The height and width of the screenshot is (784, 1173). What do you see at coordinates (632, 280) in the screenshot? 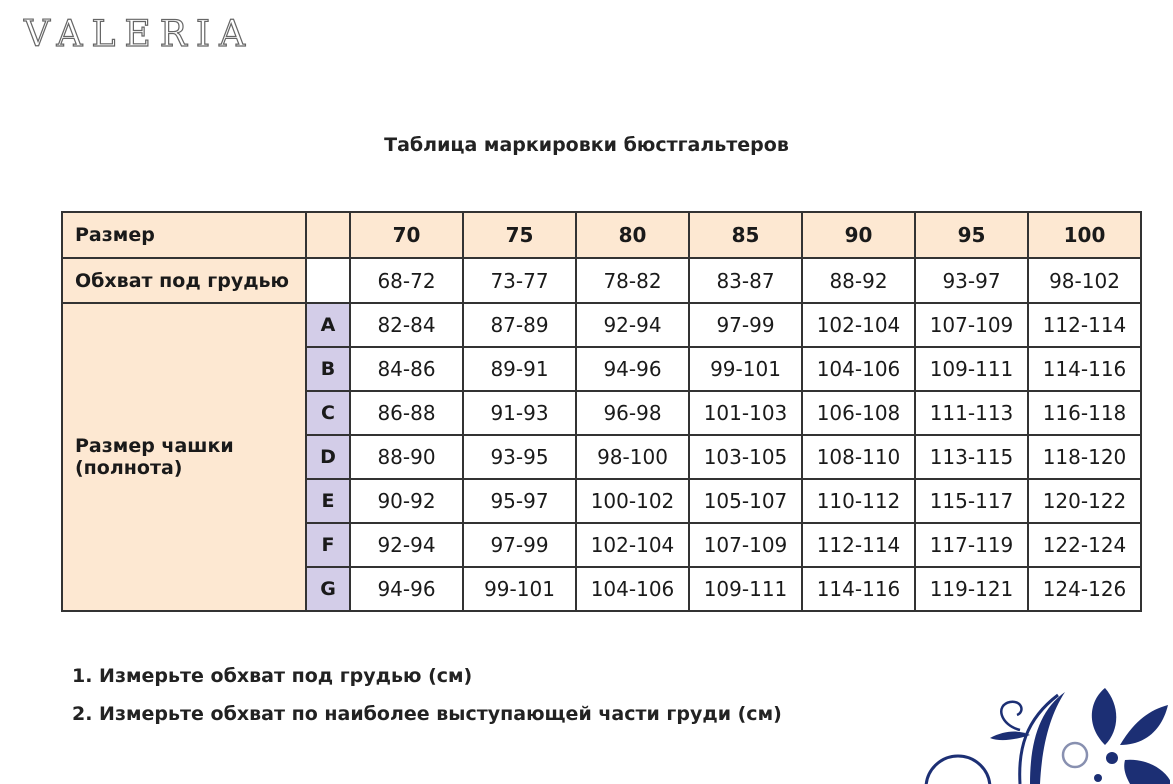
I see `underbust-cell: 78-82` at bounding box center [632, 280].